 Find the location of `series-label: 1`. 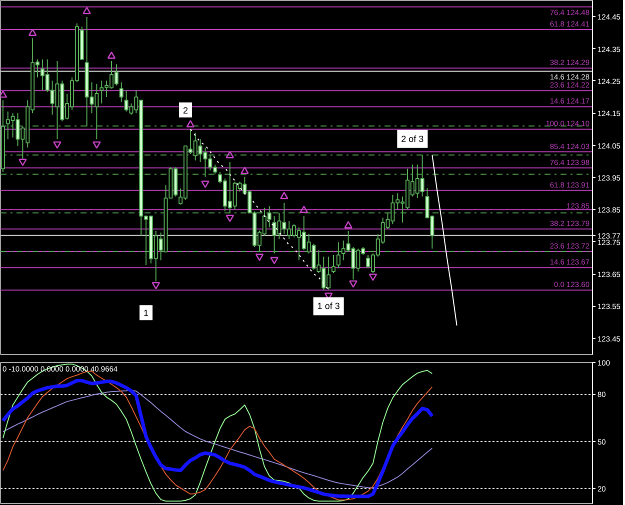

series-label: 1 is located at coordinates (146, 313).